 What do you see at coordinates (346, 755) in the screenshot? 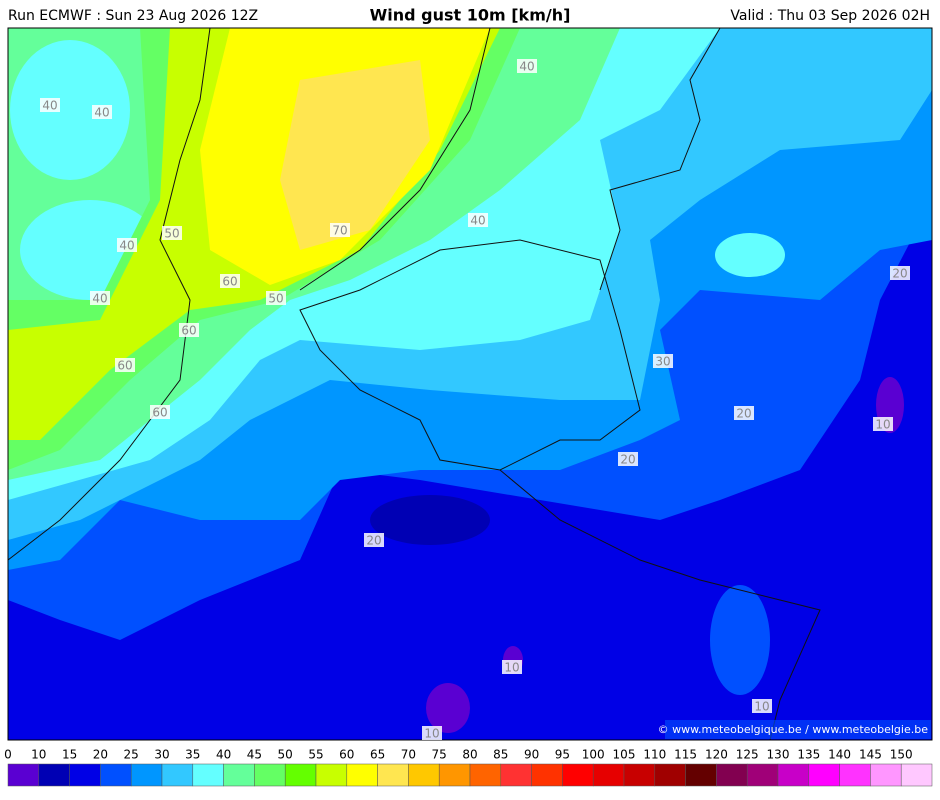
I see `colorbar-label: 60` at bounding box center [346, 755].